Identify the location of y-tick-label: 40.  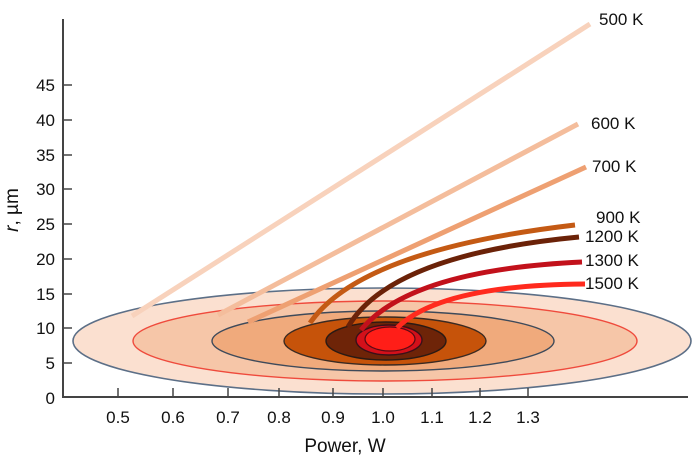
(45, 120).